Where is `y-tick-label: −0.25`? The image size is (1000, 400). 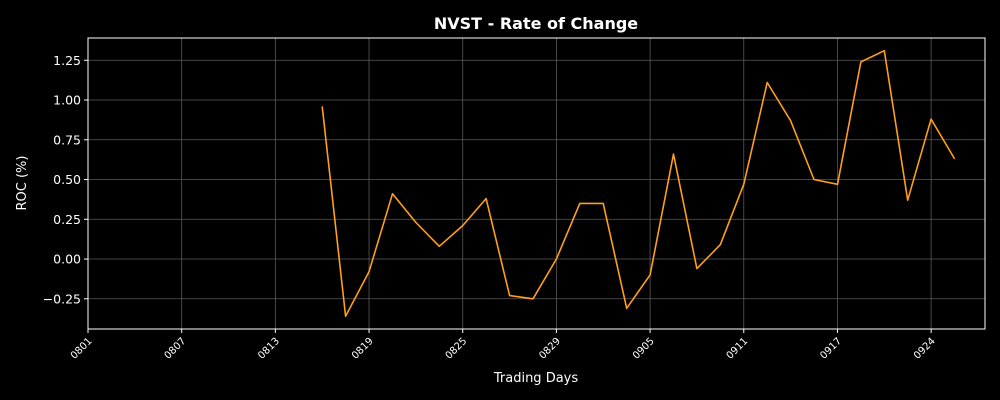
y-tick-label: −0.25 is located at coordinates (62, 298).